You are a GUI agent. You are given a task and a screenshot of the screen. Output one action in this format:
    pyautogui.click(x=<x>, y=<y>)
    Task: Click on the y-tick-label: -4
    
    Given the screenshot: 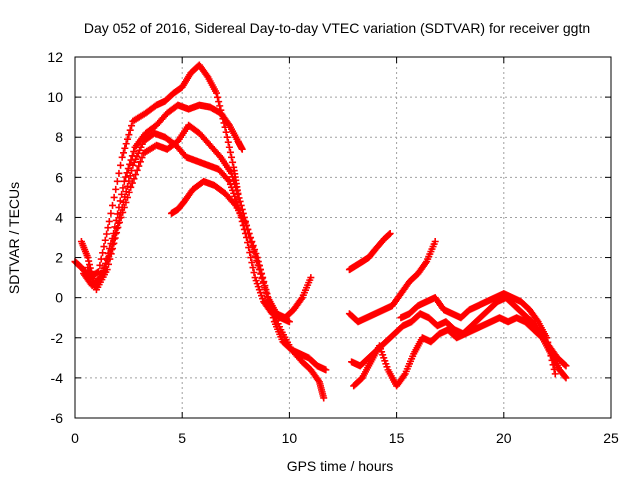 What is the action you would take?
    pyautogui.click(x=57, y=378)
    